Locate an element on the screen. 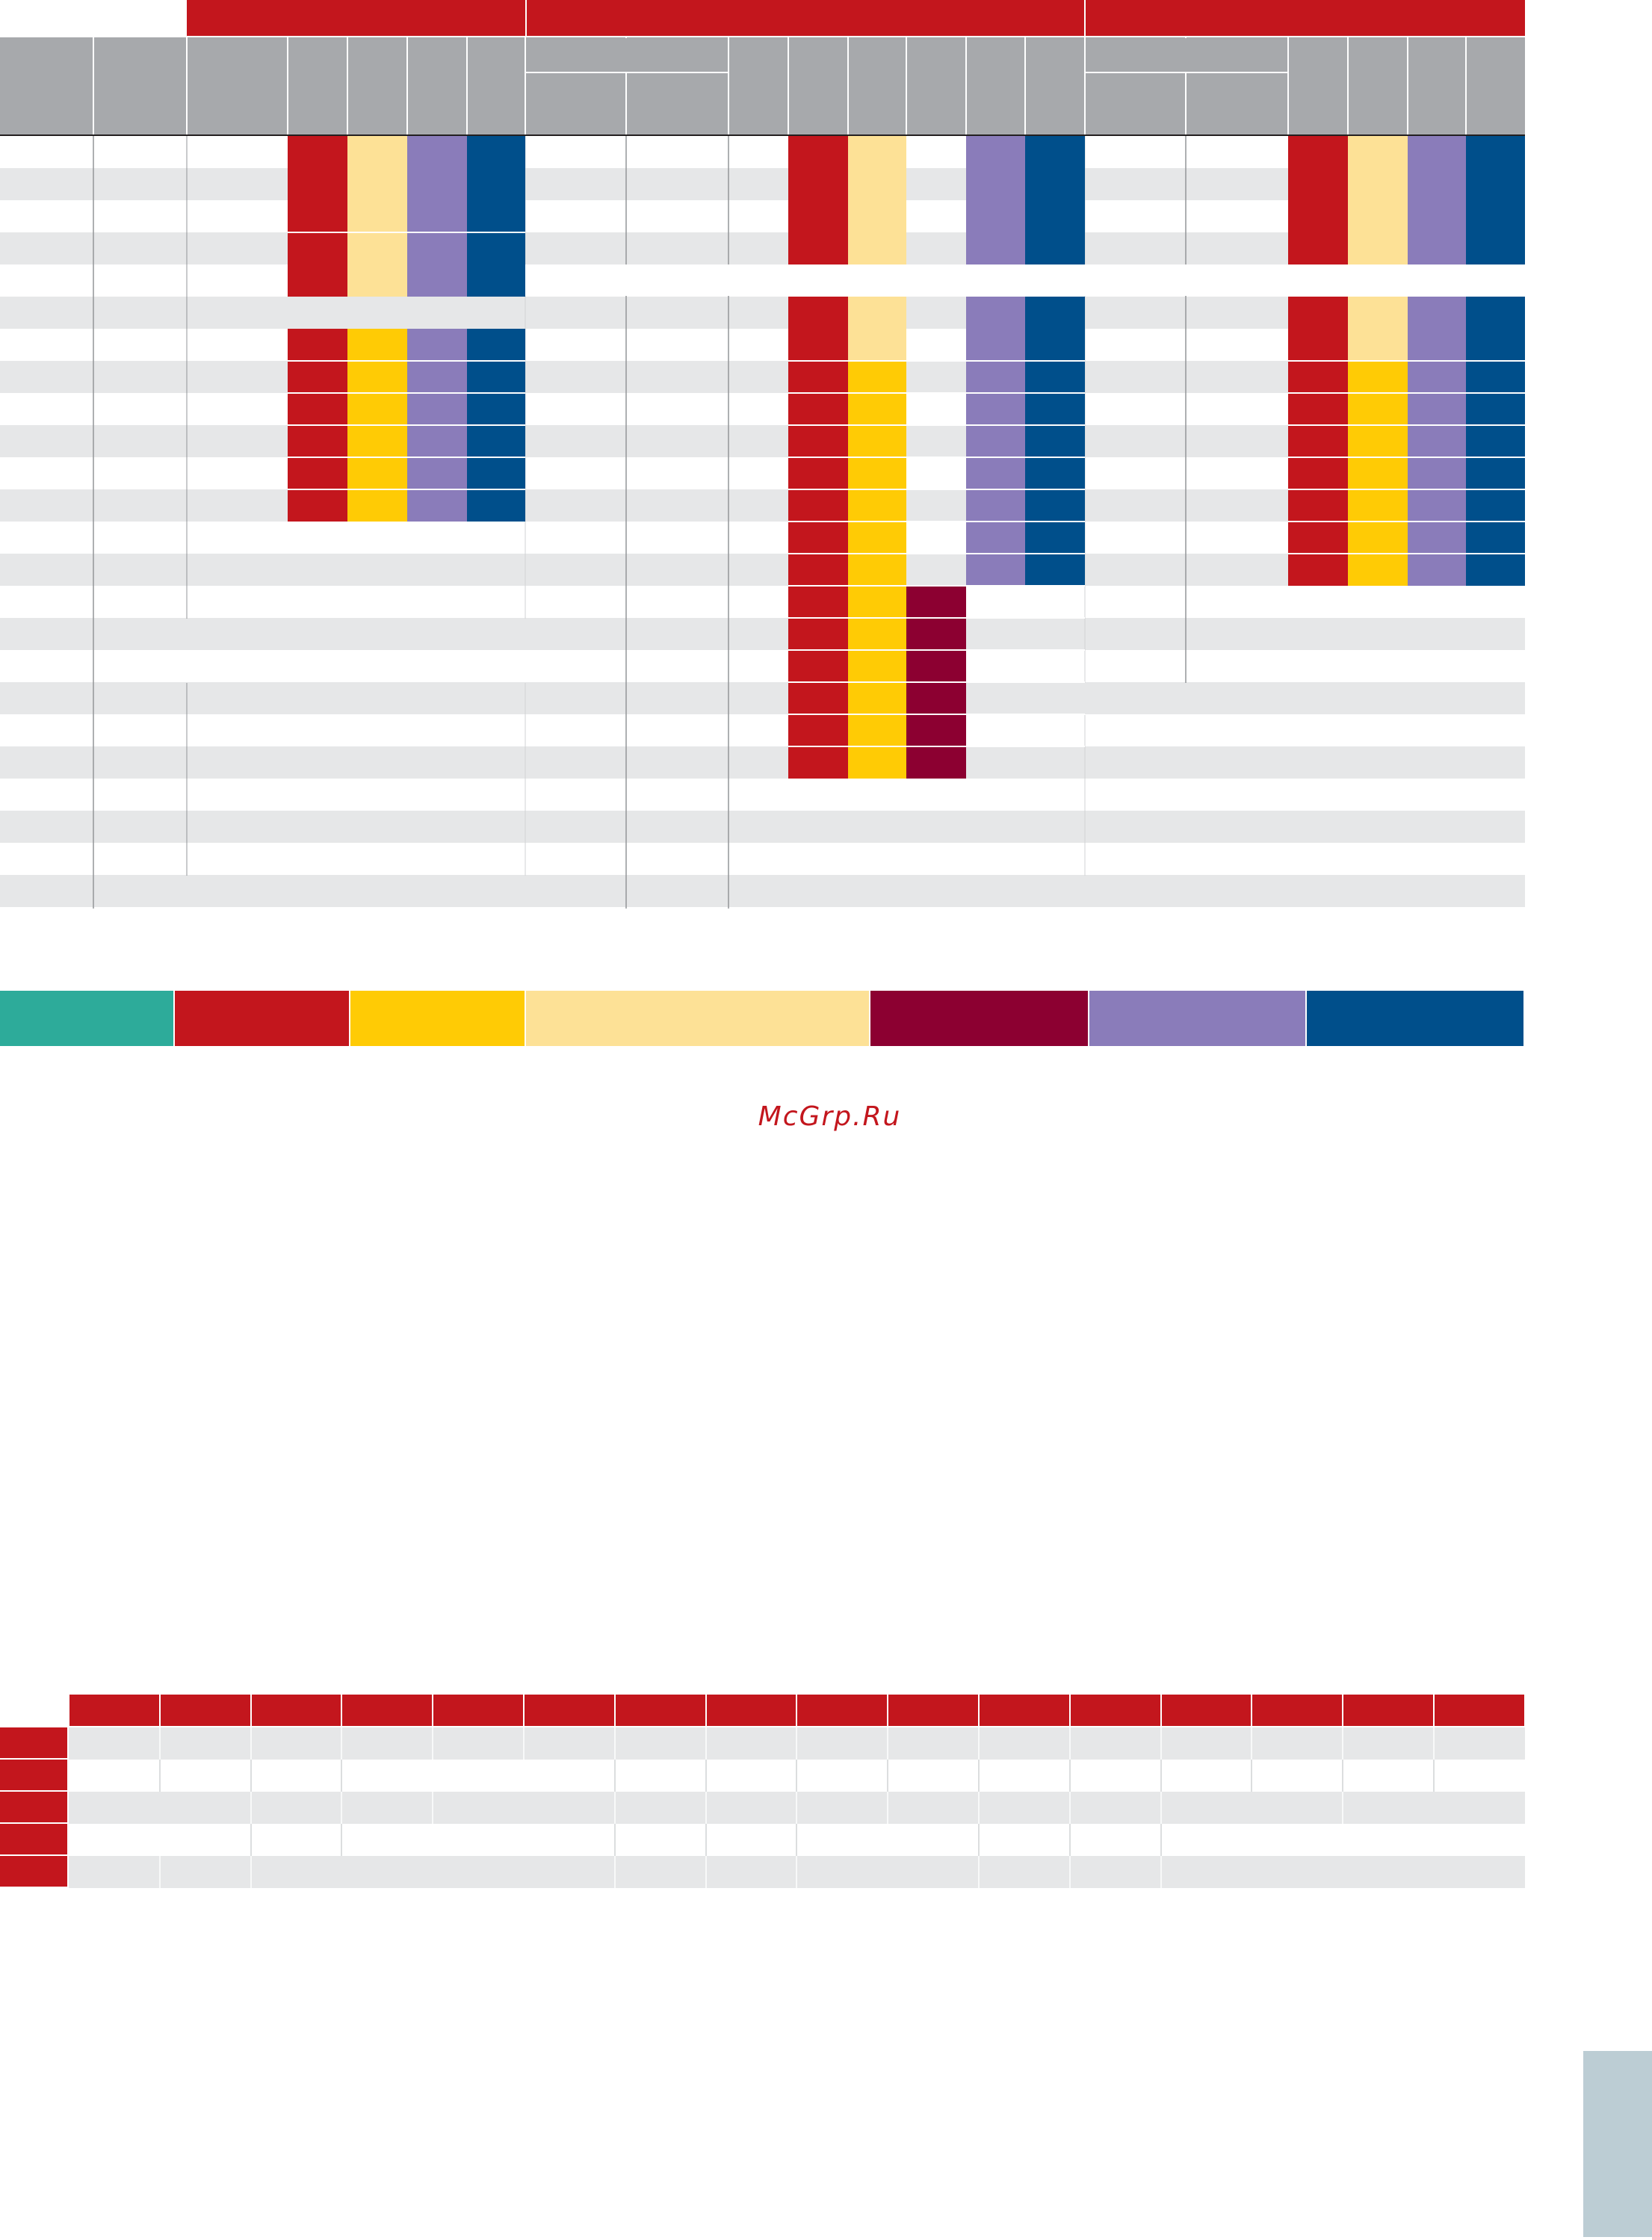 The height and width of the screenshot is (2240, 1652). color-key-swatch-red is located at coordinates (262, 1018).